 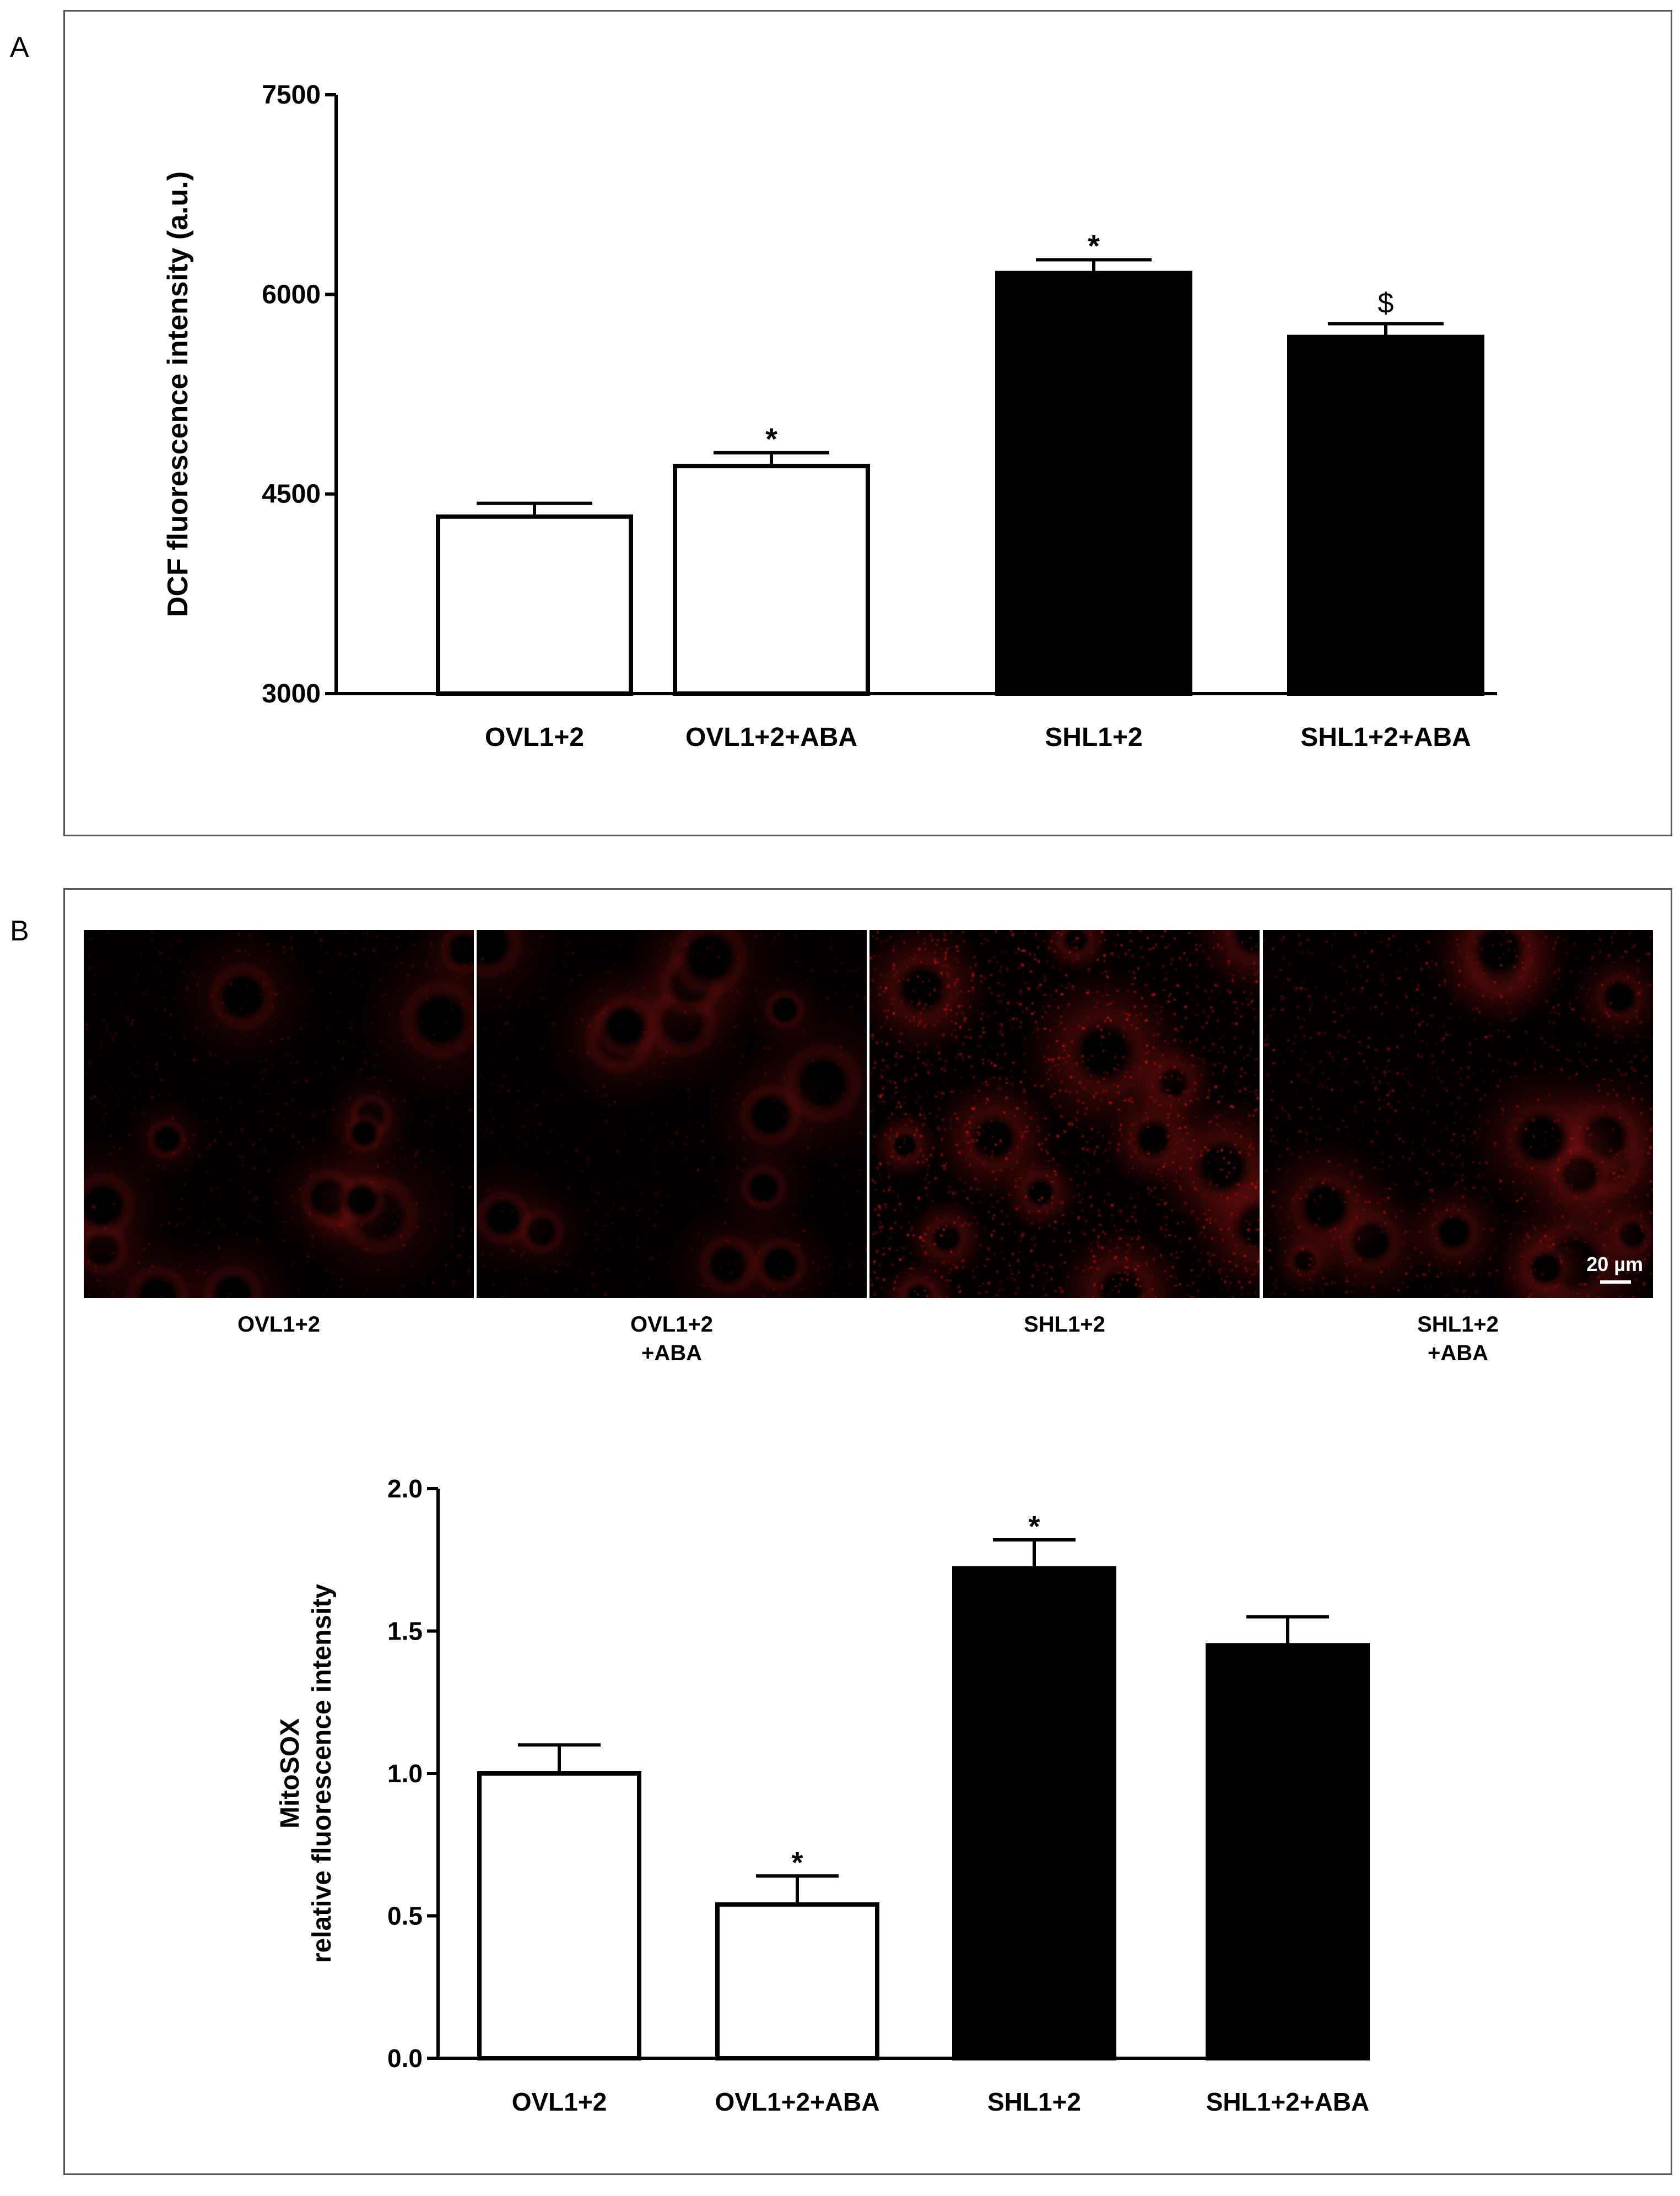 What do you see at coordinates (405, 1631) in the screenshot?
I see `y-tick-label: 1.5` at bounding box center [405, 1631].